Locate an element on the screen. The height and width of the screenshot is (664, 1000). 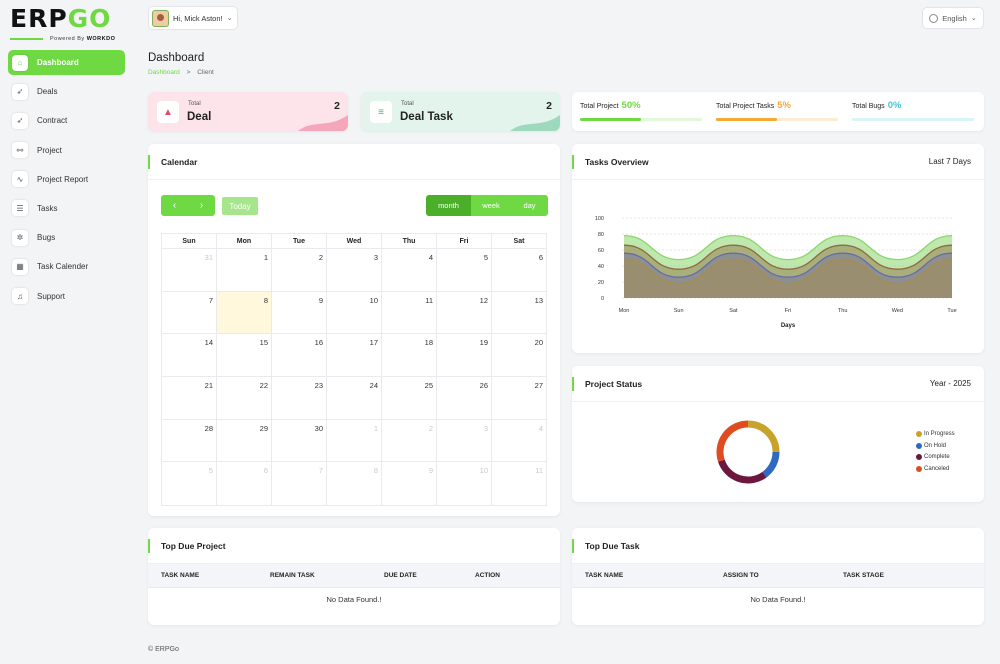
calendar-day-cell: 27 is located at coordinates (538, 386).